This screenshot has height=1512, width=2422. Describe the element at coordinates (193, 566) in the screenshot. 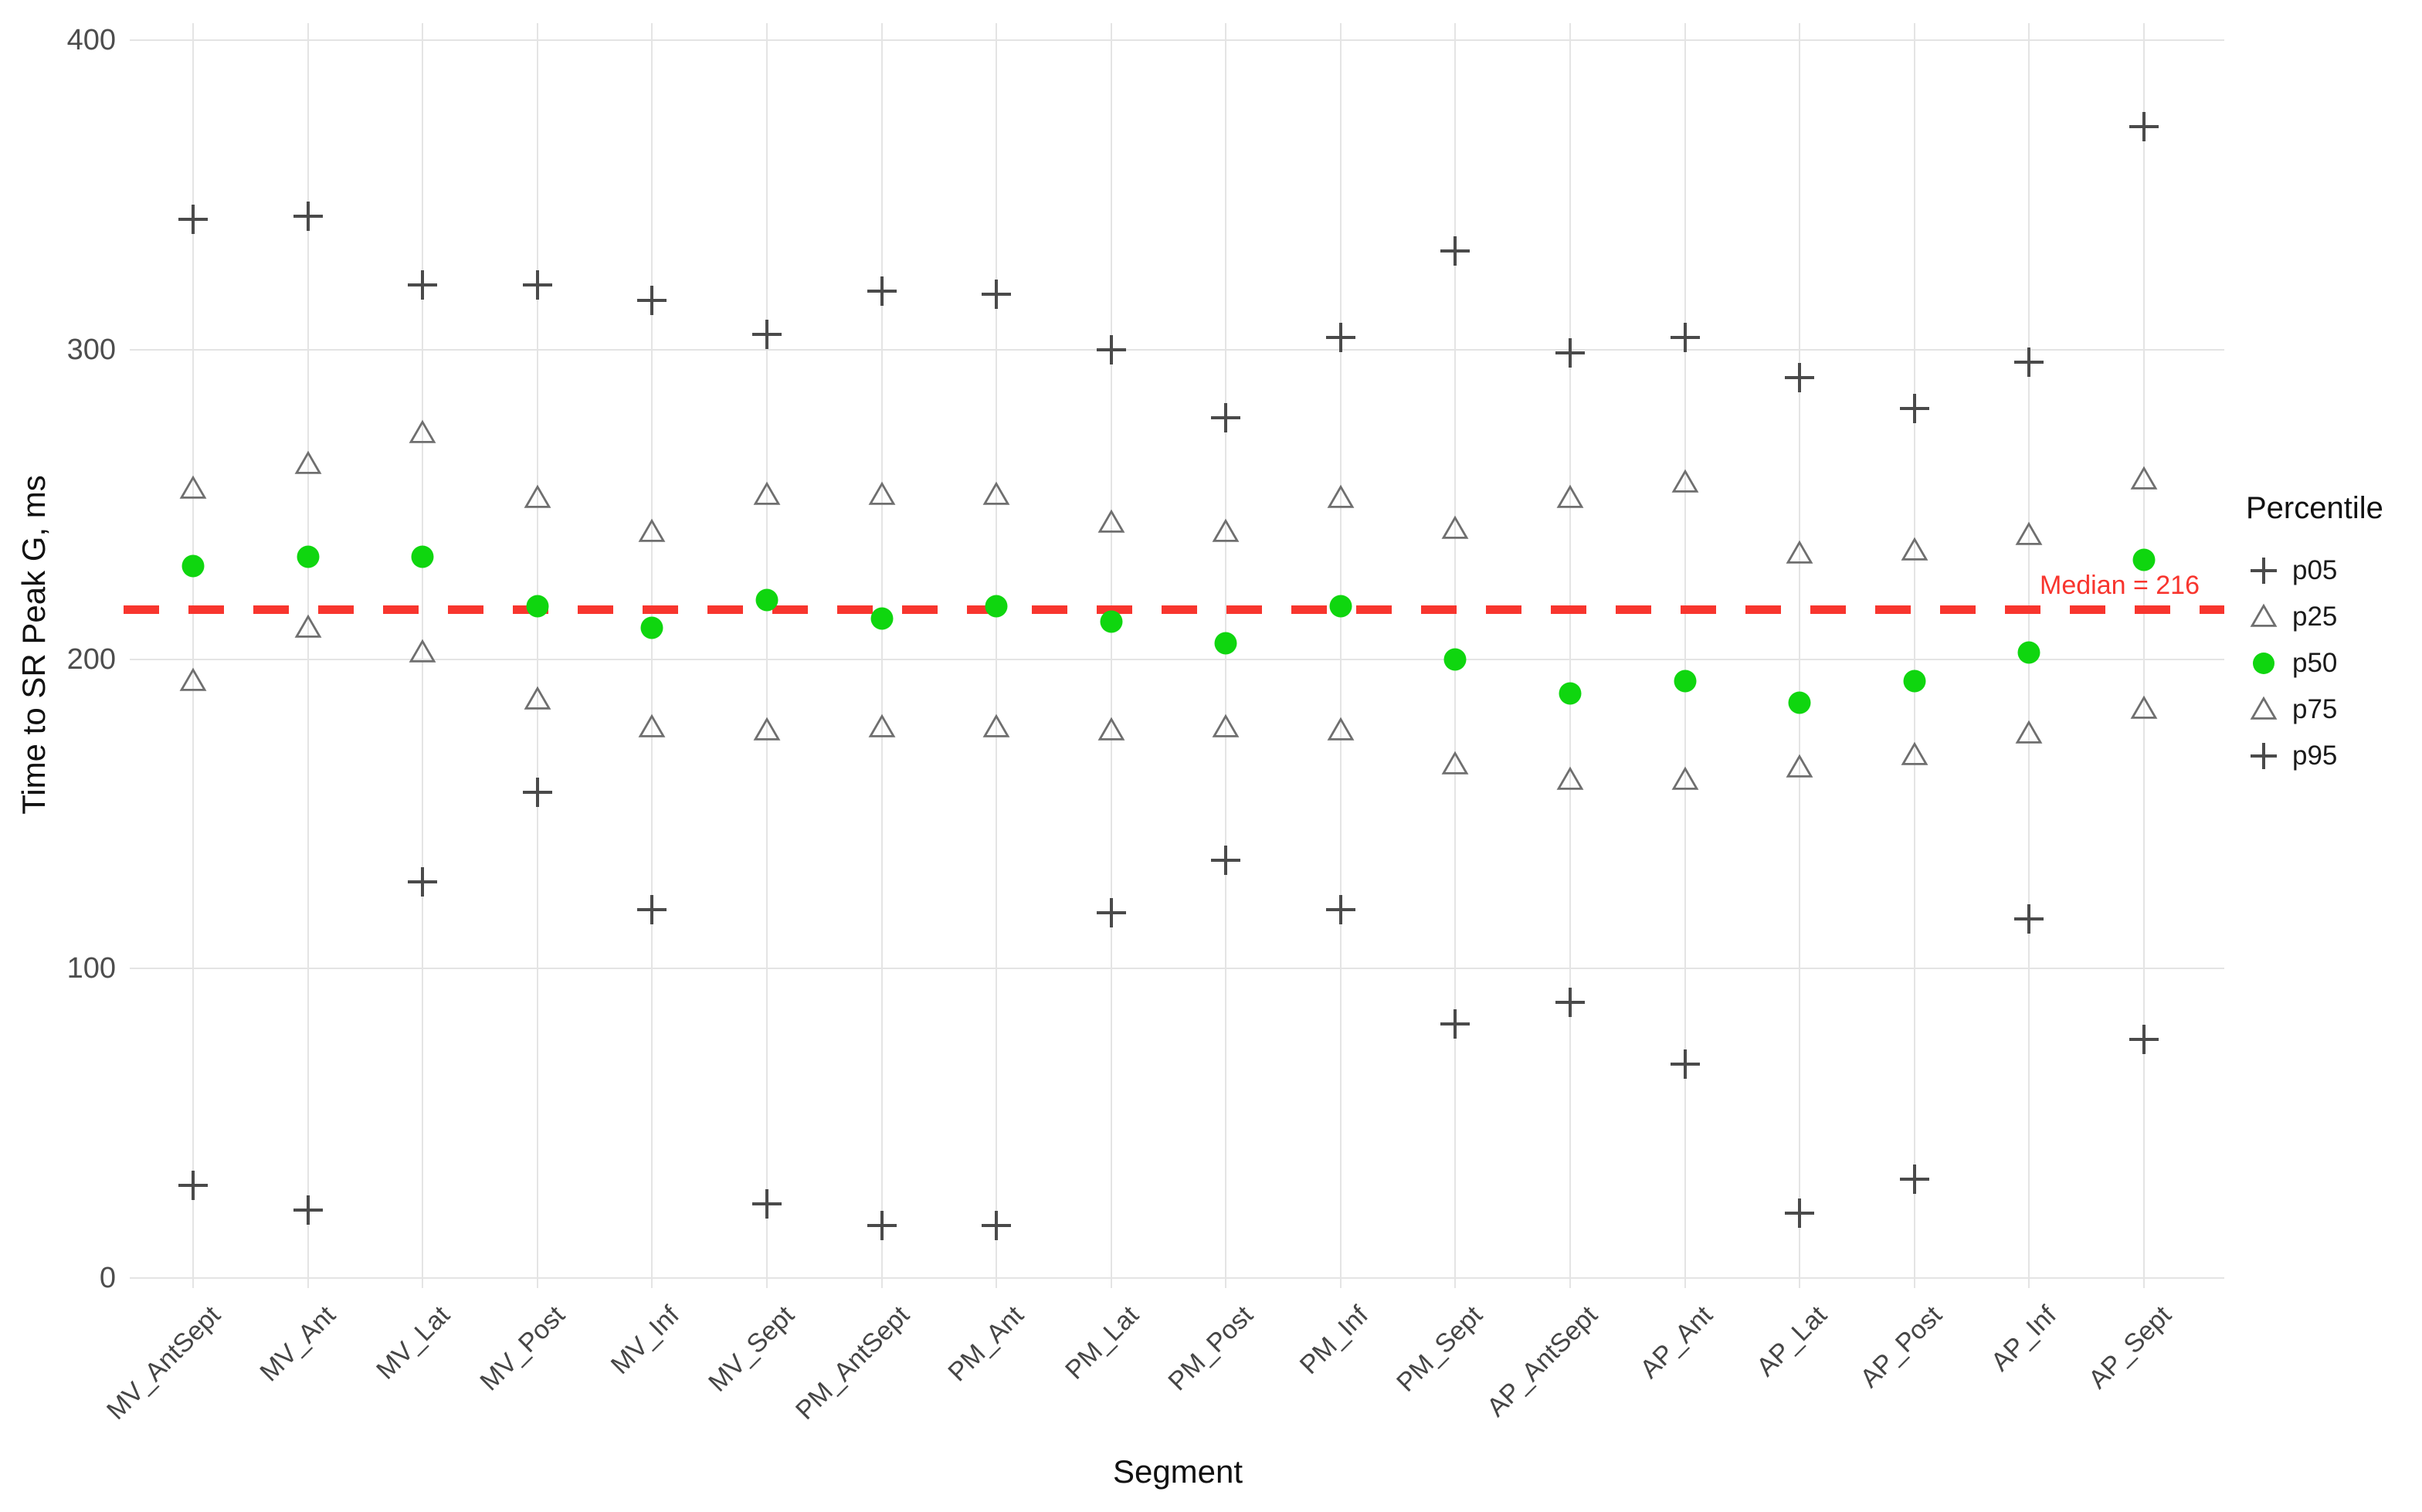

I see `marker-p50-MV_AntSept` at that location.